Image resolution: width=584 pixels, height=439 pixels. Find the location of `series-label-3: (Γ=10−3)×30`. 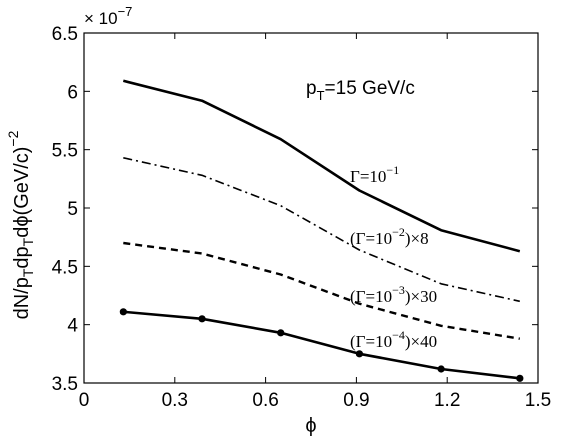

series-label-3: (Γ=10−3)×30 is located at coordinates (393, 294).